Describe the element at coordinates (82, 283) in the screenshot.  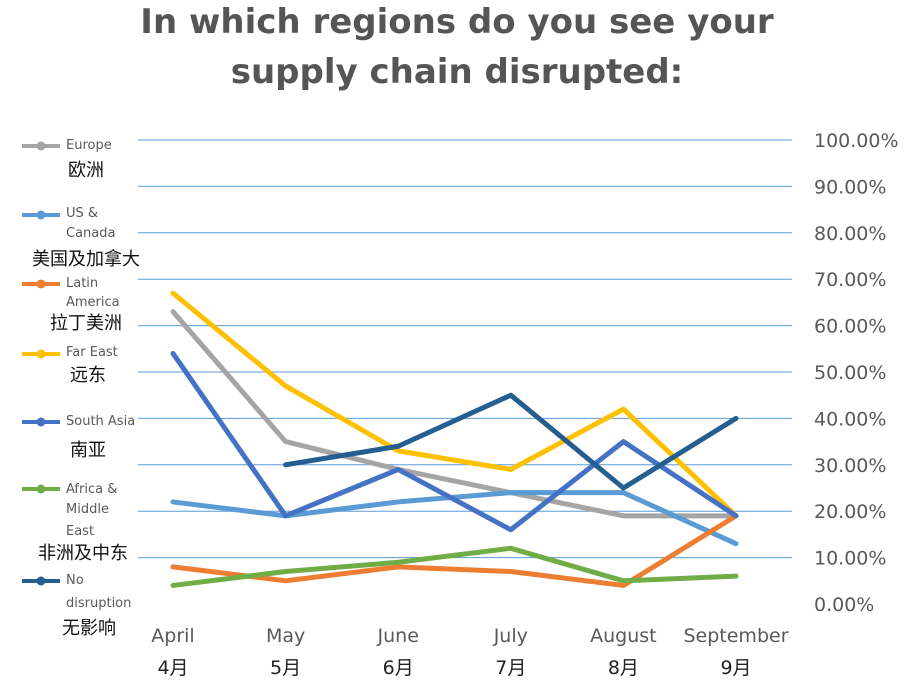
I see `legend-label: Latin` at that location.